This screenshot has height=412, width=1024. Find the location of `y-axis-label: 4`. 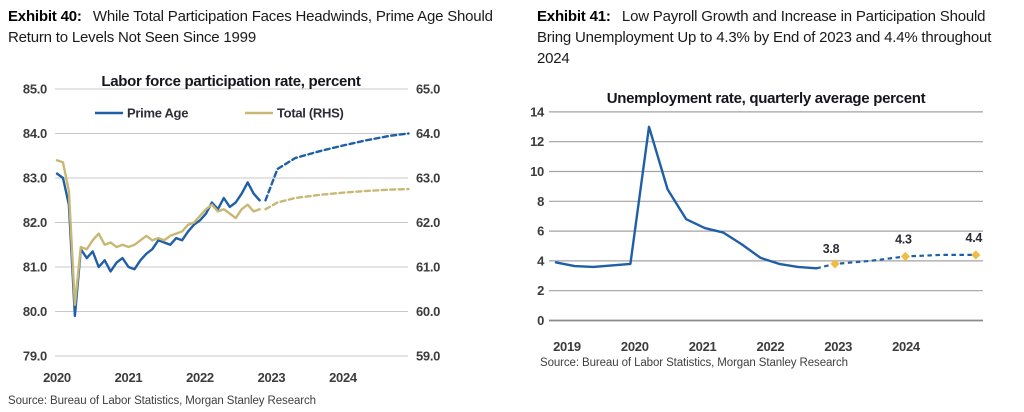

y-axis-label: 4 is located at coordinates (541, 260).